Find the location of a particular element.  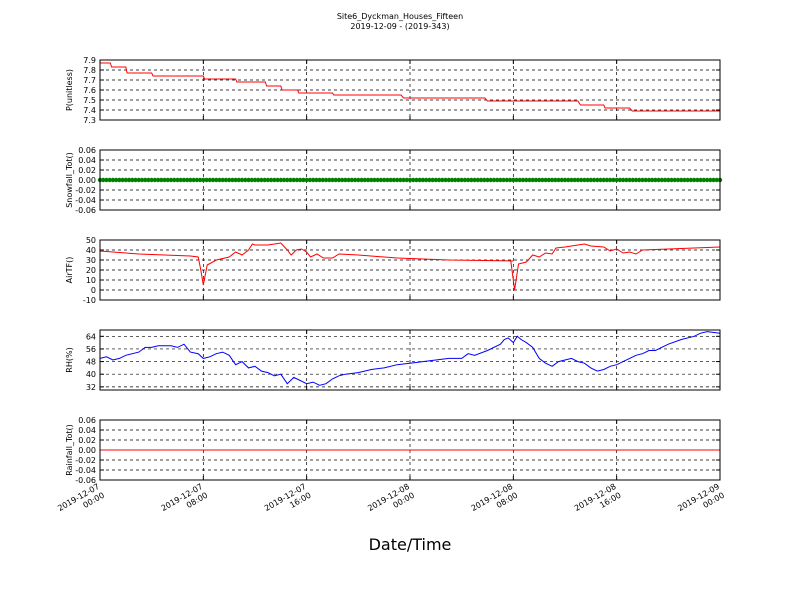

y-tick-label: 50 is located at coordinates (91, 240).